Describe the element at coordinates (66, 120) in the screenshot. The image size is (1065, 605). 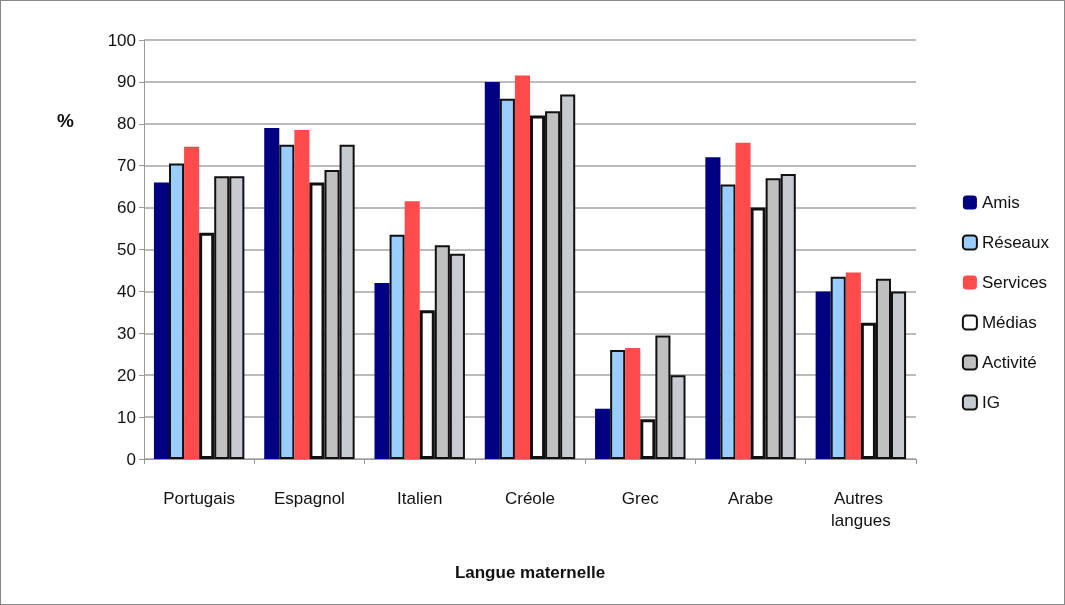
I see `y-axis-title: %` at that location.